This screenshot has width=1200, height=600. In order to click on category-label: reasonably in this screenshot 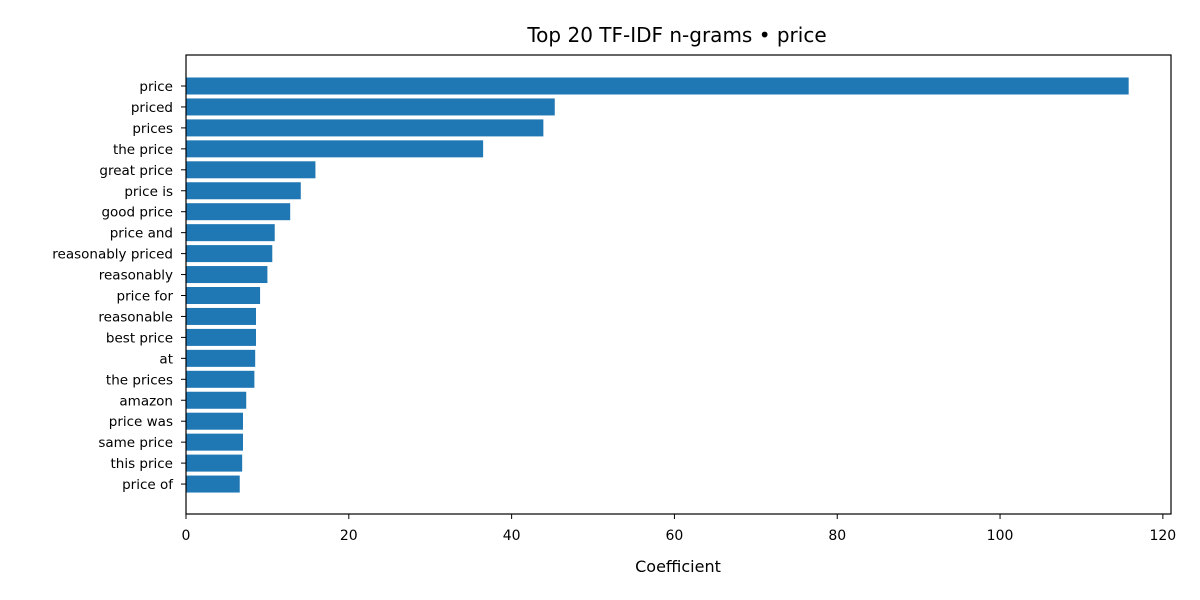, I will do `click(136, 276)`.